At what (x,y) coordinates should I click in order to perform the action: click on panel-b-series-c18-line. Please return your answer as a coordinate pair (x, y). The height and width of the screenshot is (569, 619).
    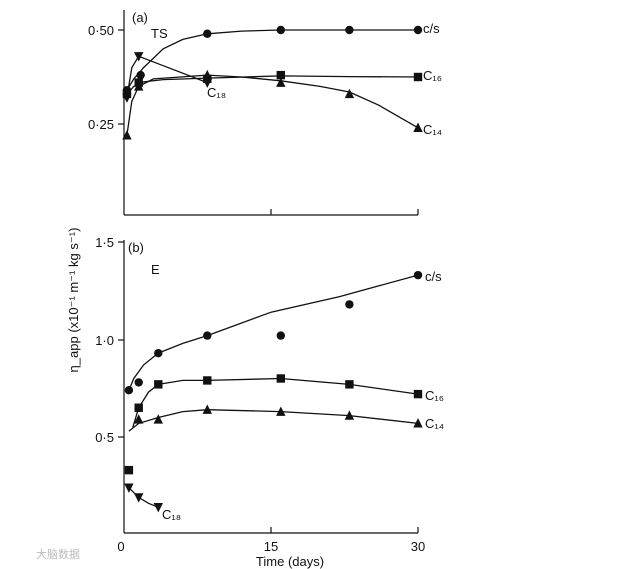
    Looking at the image, I should click on (143, 497).